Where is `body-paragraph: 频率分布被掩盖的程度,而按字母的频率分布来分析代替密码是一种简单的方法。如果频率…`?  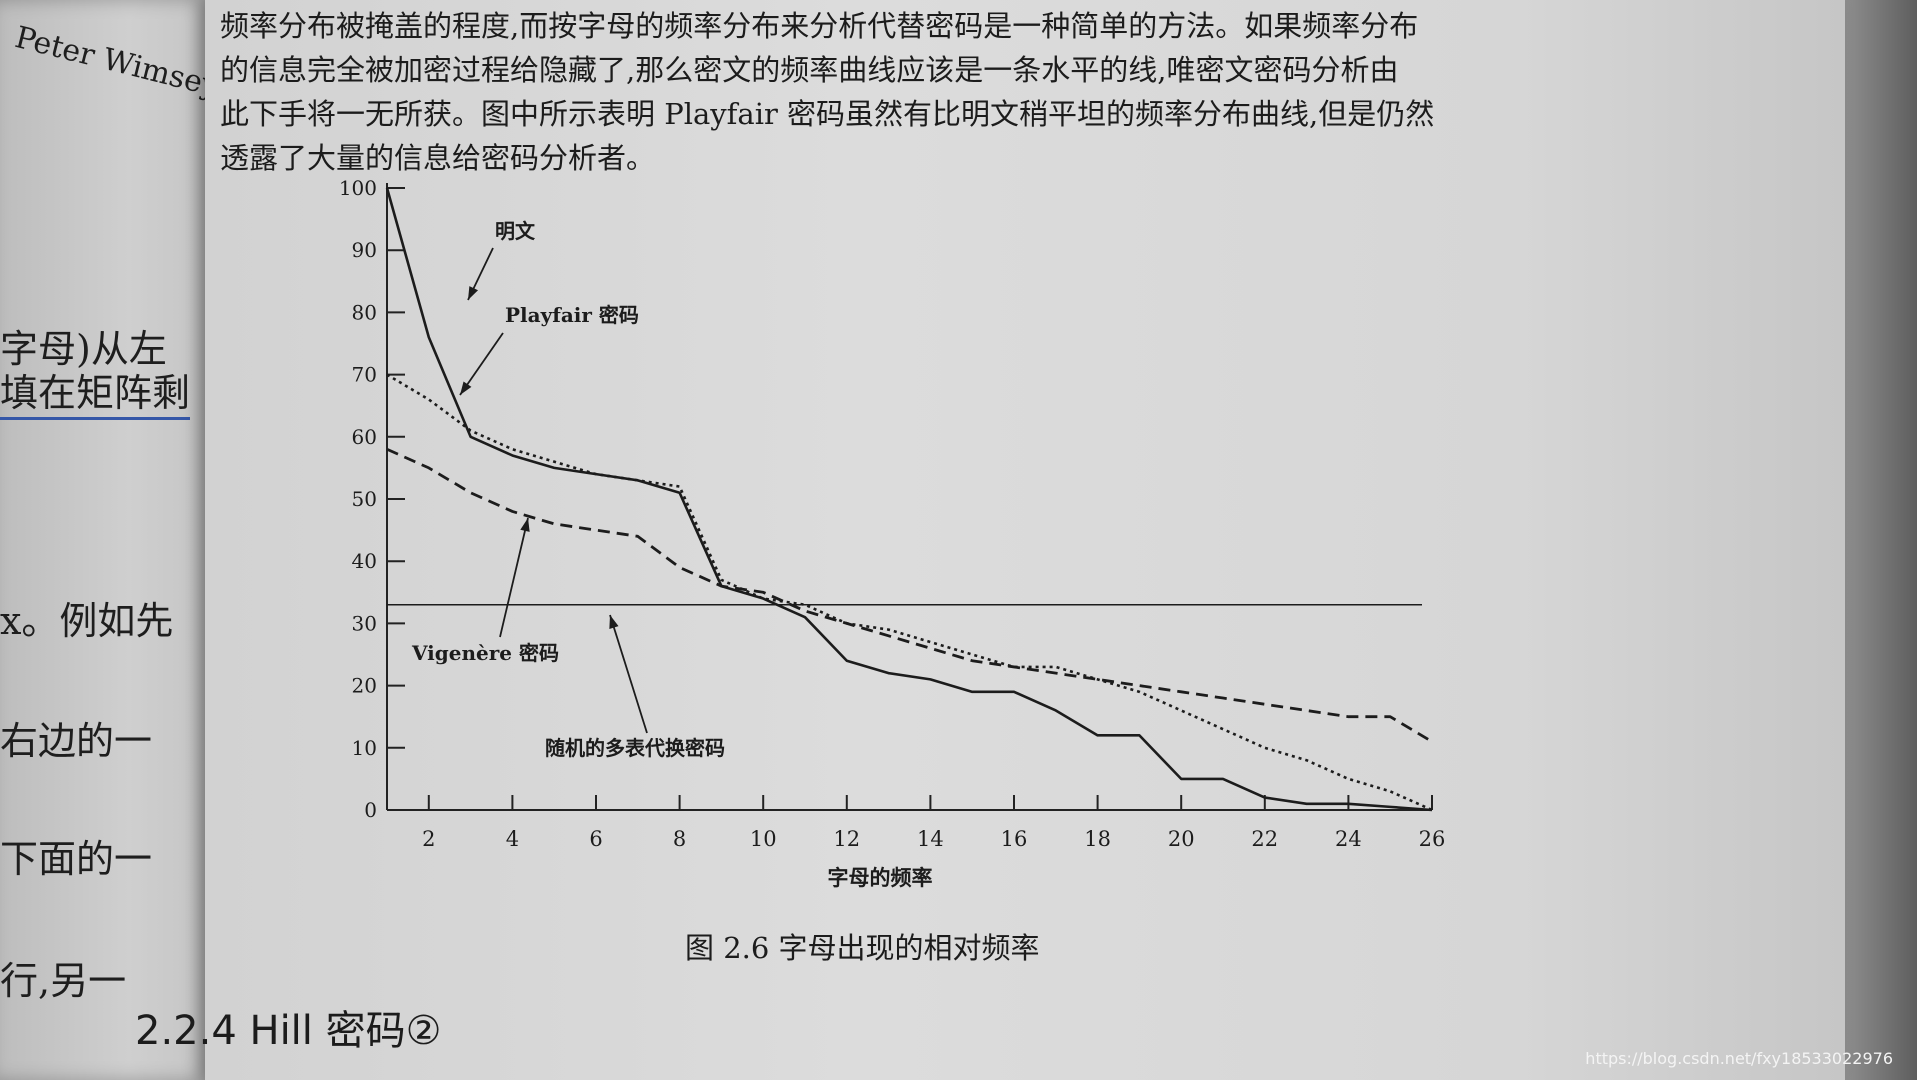
body-paragraph: 频率分布被掩盖的程度,而按字母的频率分布来分析代替密码是一种简单的方法。如果频率… is located at coordinates (920, 92).